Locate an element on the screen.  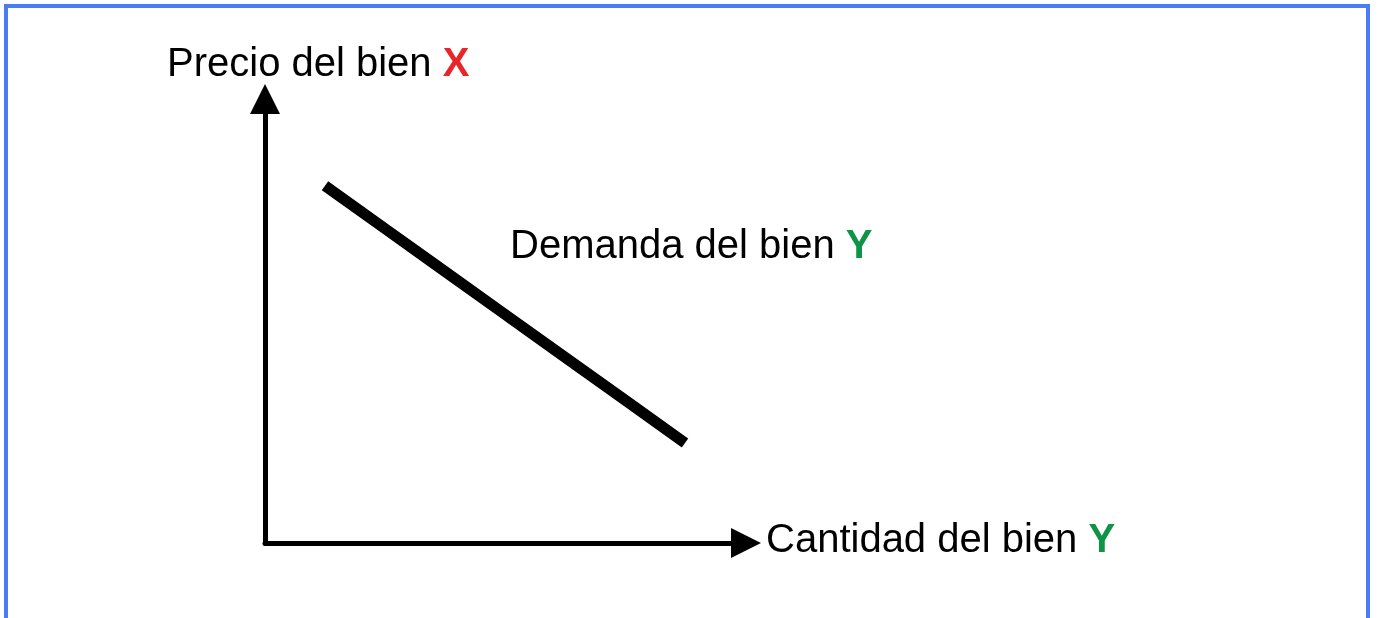
series-label: Demanda del bien Y is located at coordinates (691, 244).